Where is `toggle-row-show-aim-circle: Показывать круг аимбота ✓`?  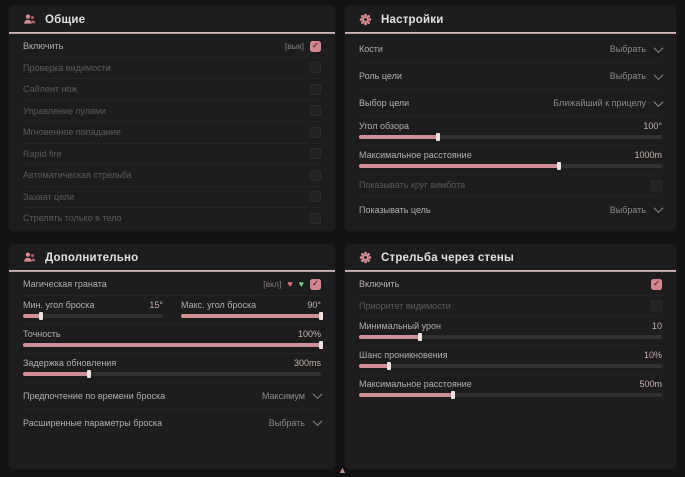
toggle-row-show-aim-circle: Показывать круг аимбота ✓ is located at coordinates (510, 186).